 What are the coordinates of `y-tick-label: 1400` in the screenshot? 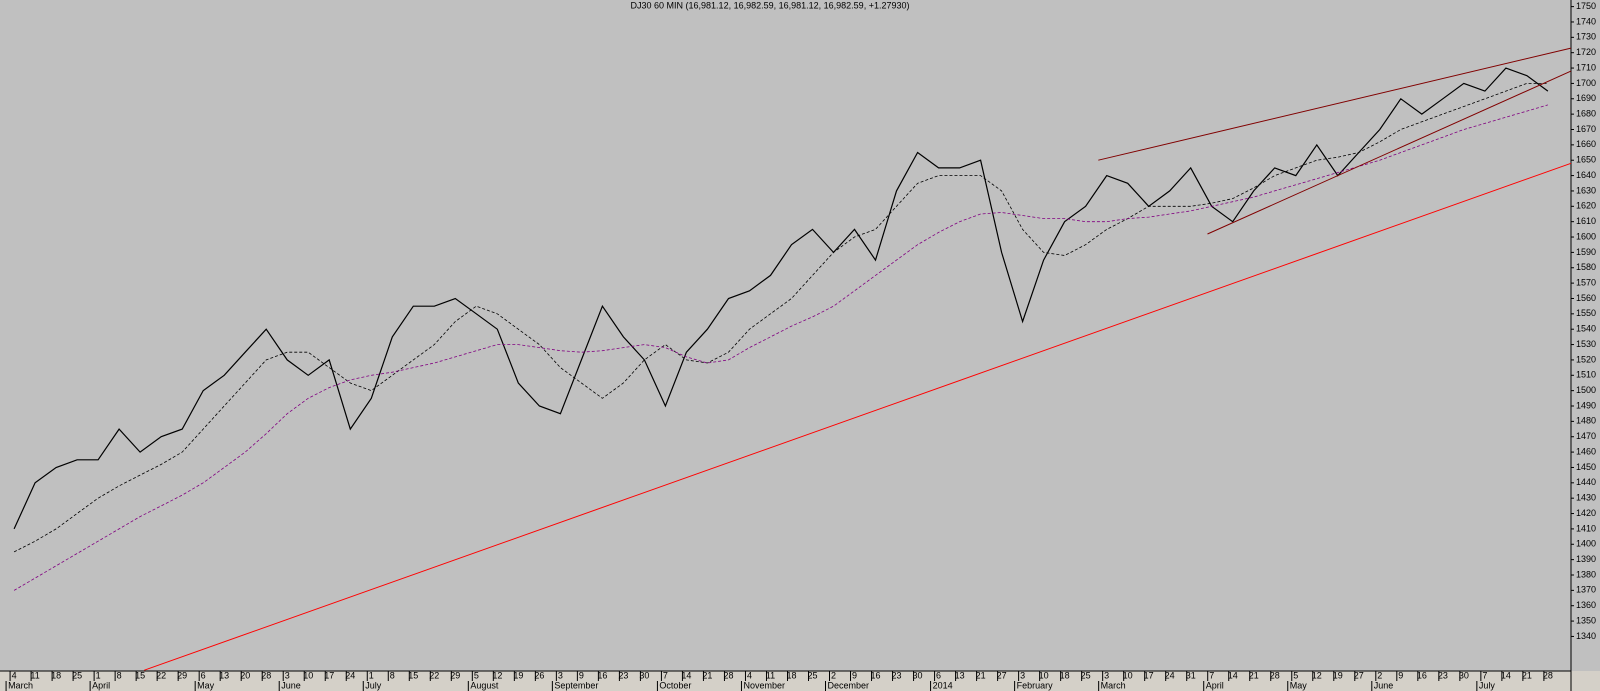 It's located at (1586, 544).